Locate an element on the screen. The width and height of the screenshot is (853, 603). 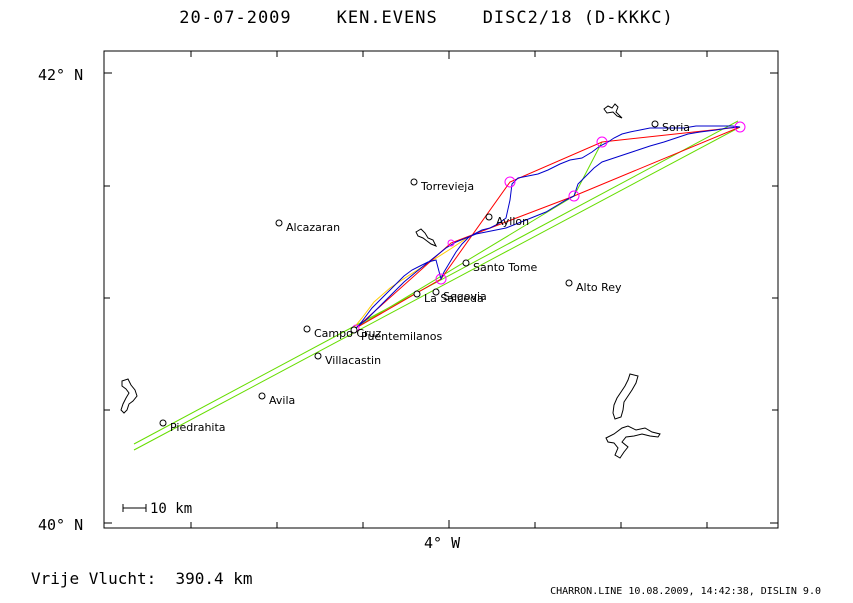
scale-bar-label: 10 km is located at coordinates (171, 509).